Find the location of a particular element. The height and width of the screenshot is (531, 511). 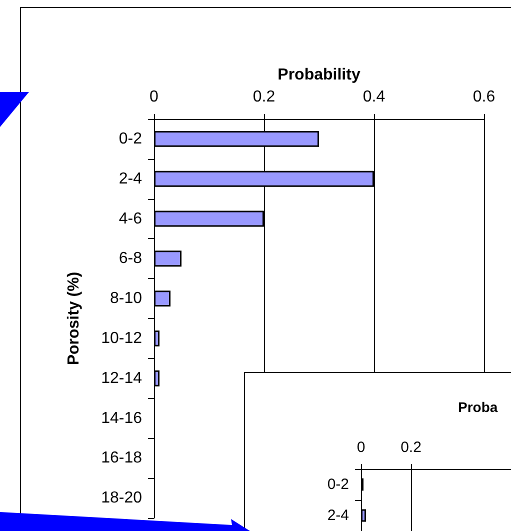

y-tick-label: 6-8 is located at coordinates (130, 259).